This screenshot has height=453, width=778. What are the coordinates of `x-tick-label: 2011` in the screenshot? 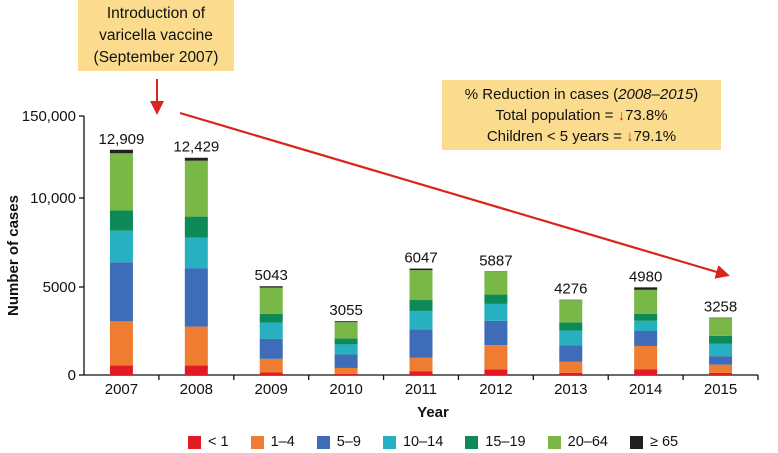 It's located at (421, 389).